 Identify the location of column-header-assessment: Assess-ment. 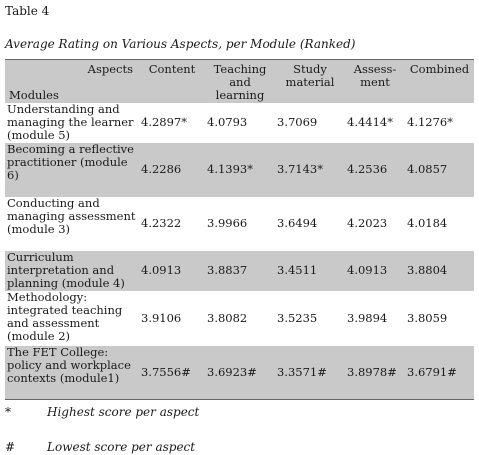
(375, 81).